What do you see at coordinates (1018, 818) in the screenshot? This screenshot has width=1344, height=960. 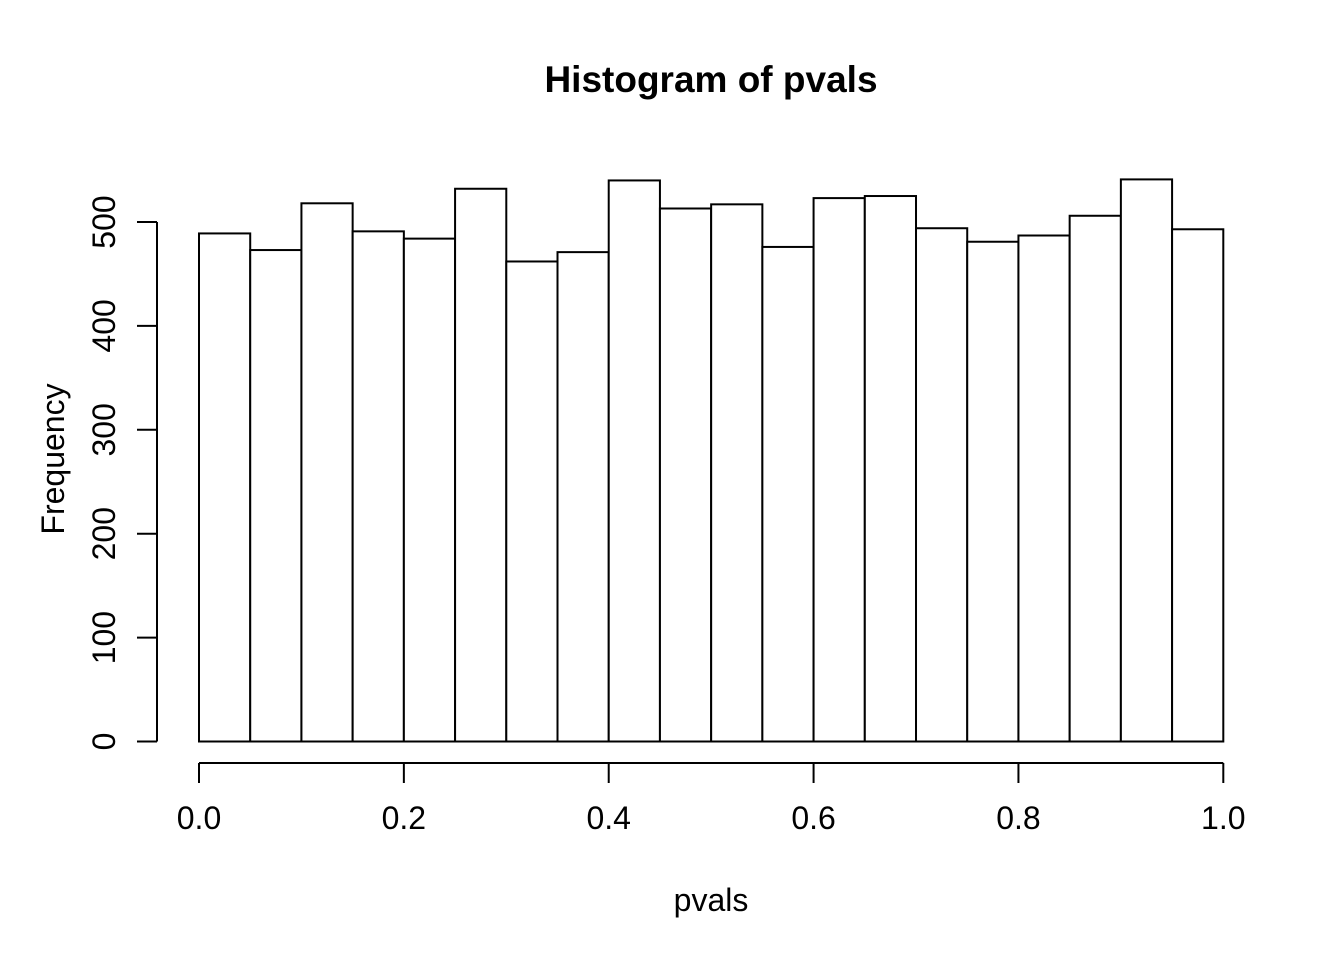 I see `x-tick-label: 0.8` at bounding box center [1018, 818].